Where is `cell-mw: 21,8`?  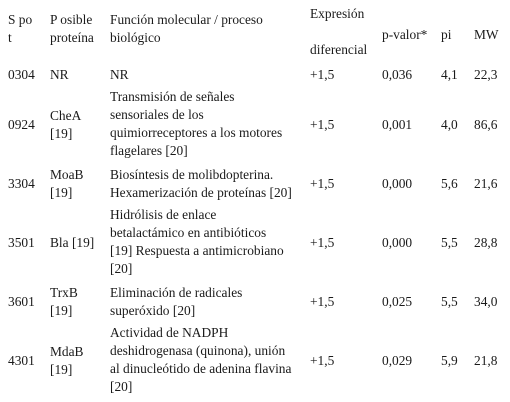
cell-mw: 21,8 is located at coordinates (486, 360).